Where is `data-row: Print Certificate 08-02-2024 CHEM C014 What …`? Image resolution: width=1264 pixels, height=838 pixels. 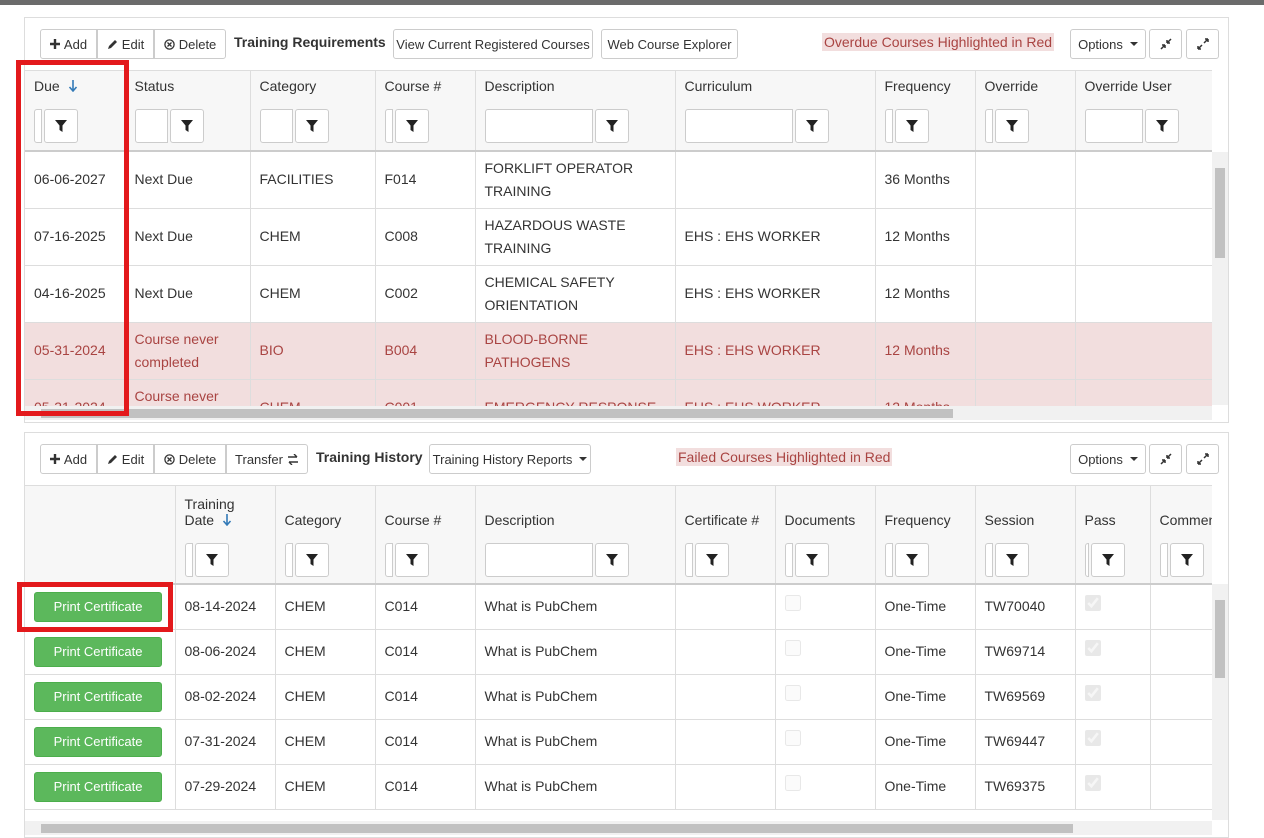 data-row: Print Certificate 08-02-2024 CHEM C014 What … is located at coordinates (618, 697).